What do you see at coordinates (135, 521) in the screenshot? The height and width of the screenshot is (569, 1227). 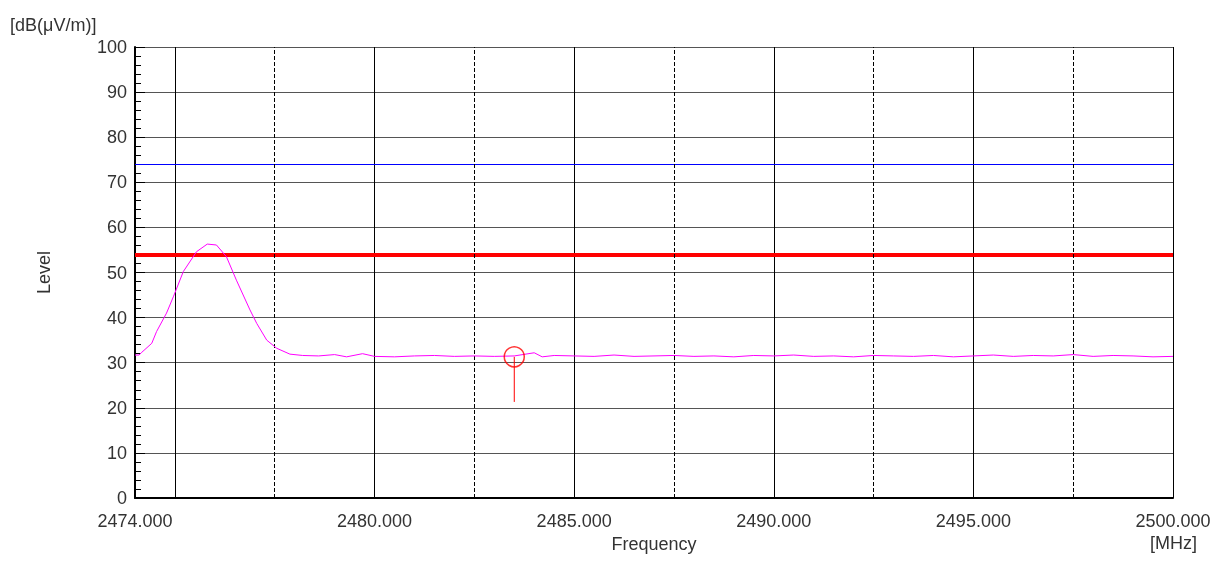 I see `x-tick-label: 2474.000` at bounding box center [135, 521].